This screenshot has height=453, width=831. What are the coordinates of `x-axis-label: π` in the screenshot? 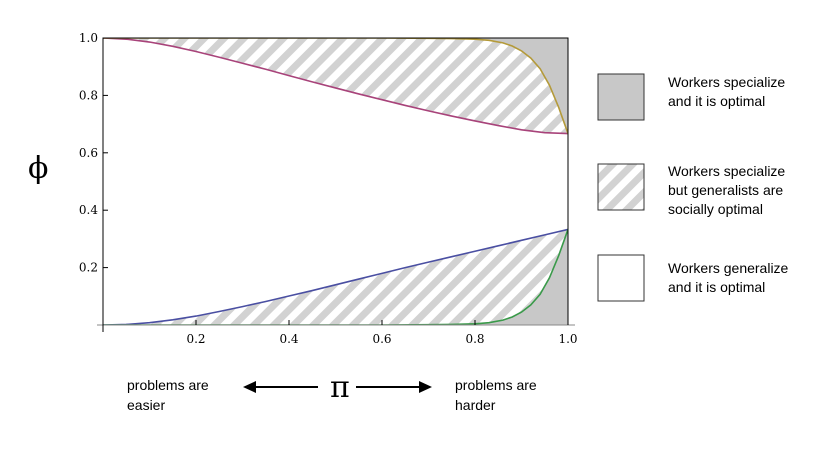 It's located at (340, 387).